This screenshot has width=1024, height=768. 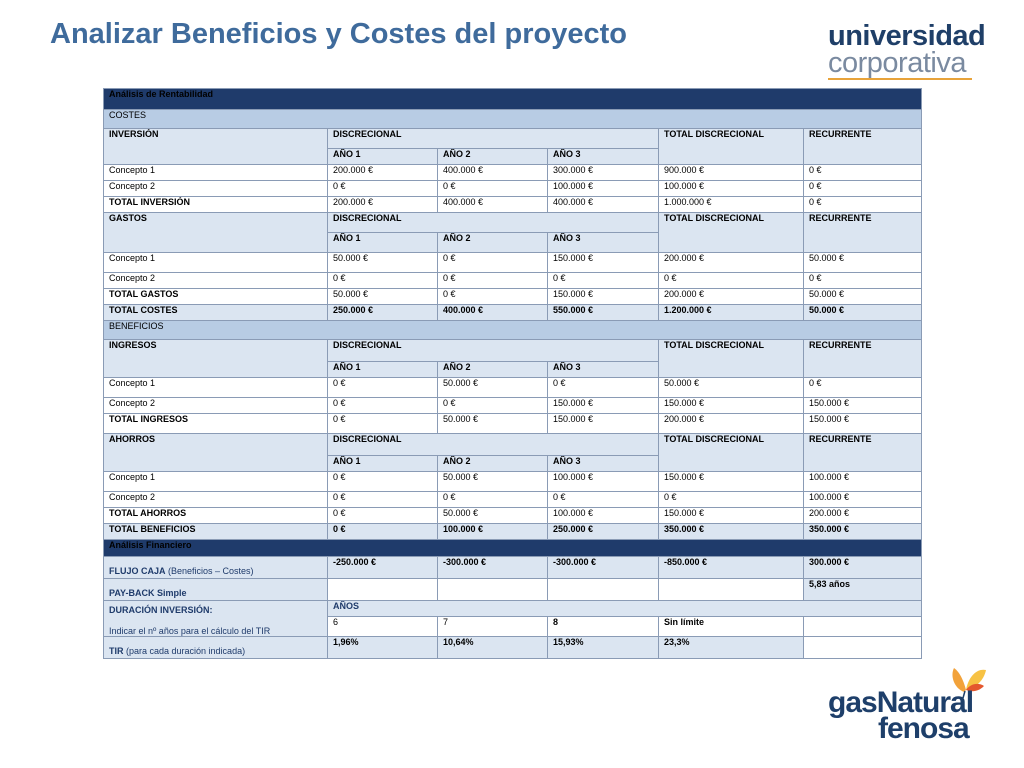 What do you see at coordinates (907, 36) in the screenshot?
I see `logo-line-1: universidad` at bounding box center [907, 36].